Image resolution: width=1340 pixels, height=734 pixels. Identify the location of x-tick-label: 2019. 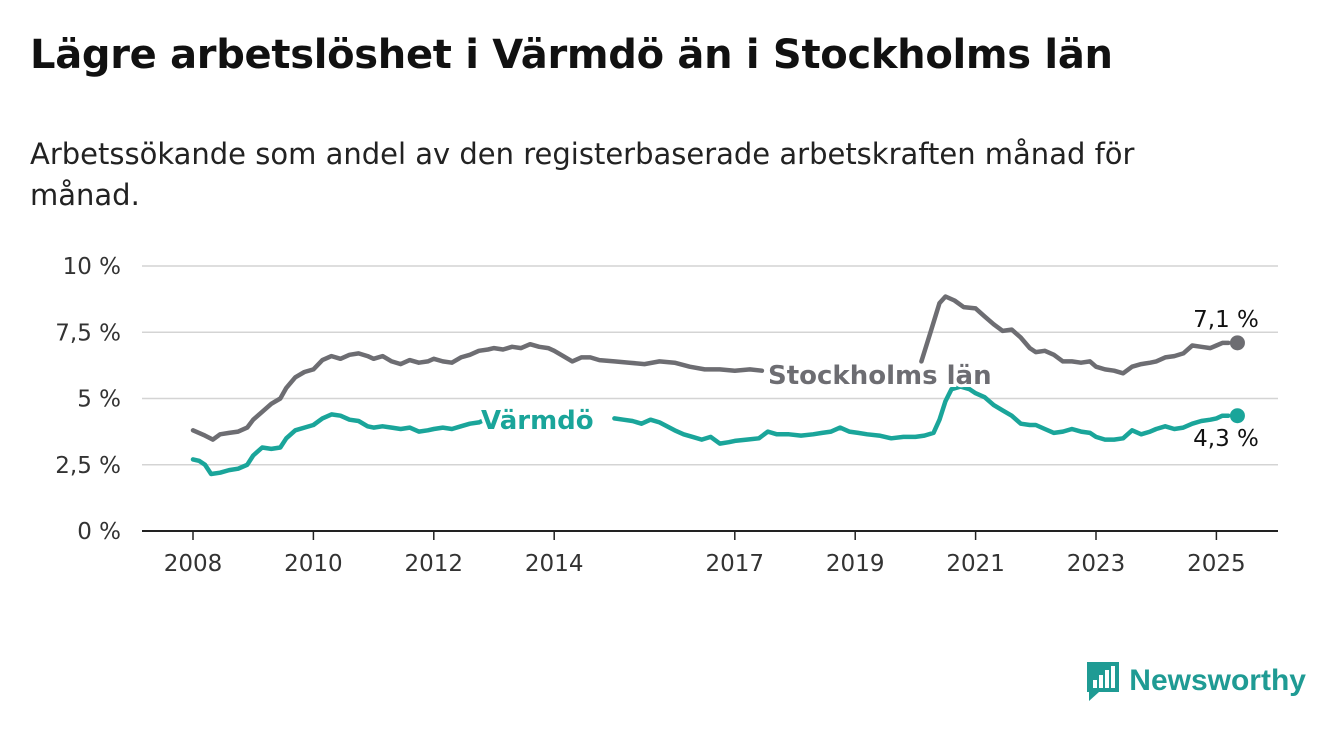
(855, 564).